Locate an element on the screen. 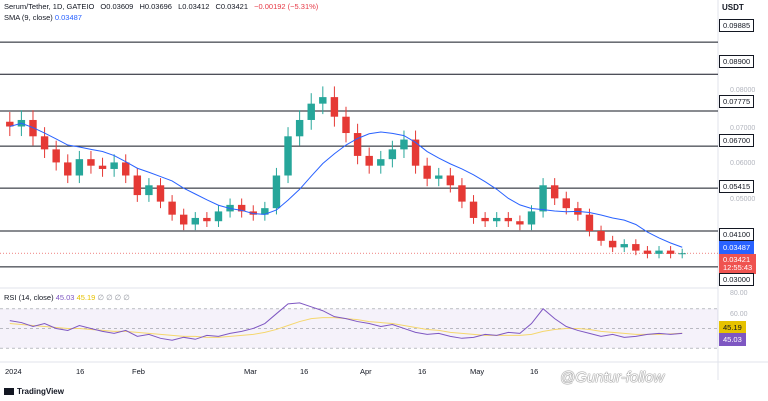  tradingview-logo: TradingView is located at coordinates (34, 391).